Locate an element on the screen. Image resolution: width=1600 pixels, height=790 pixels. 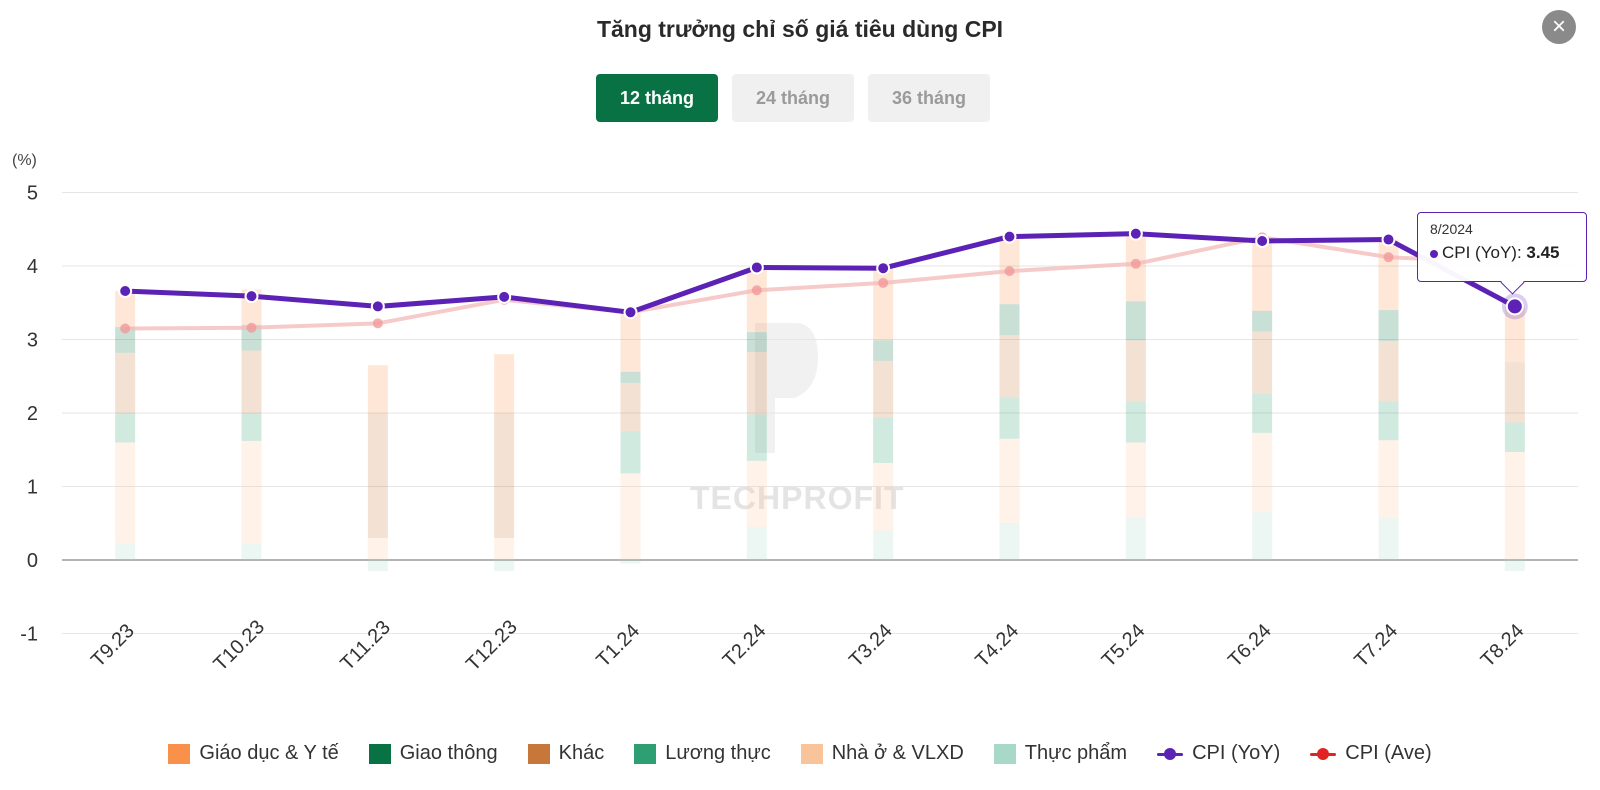
watermark-logo is located at coordinates (786, 388).